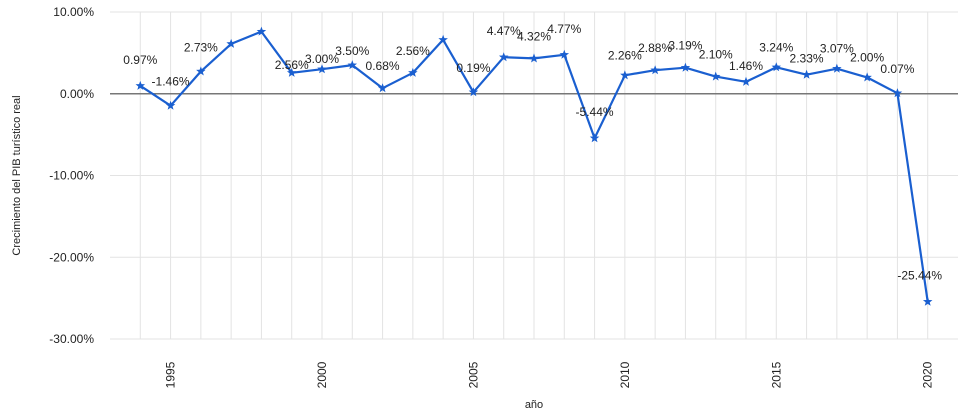  What do you see at coordinates (625, 374) in the screenshot?
I see `x-tick-label: 2010` at bounding box center [625, 374].